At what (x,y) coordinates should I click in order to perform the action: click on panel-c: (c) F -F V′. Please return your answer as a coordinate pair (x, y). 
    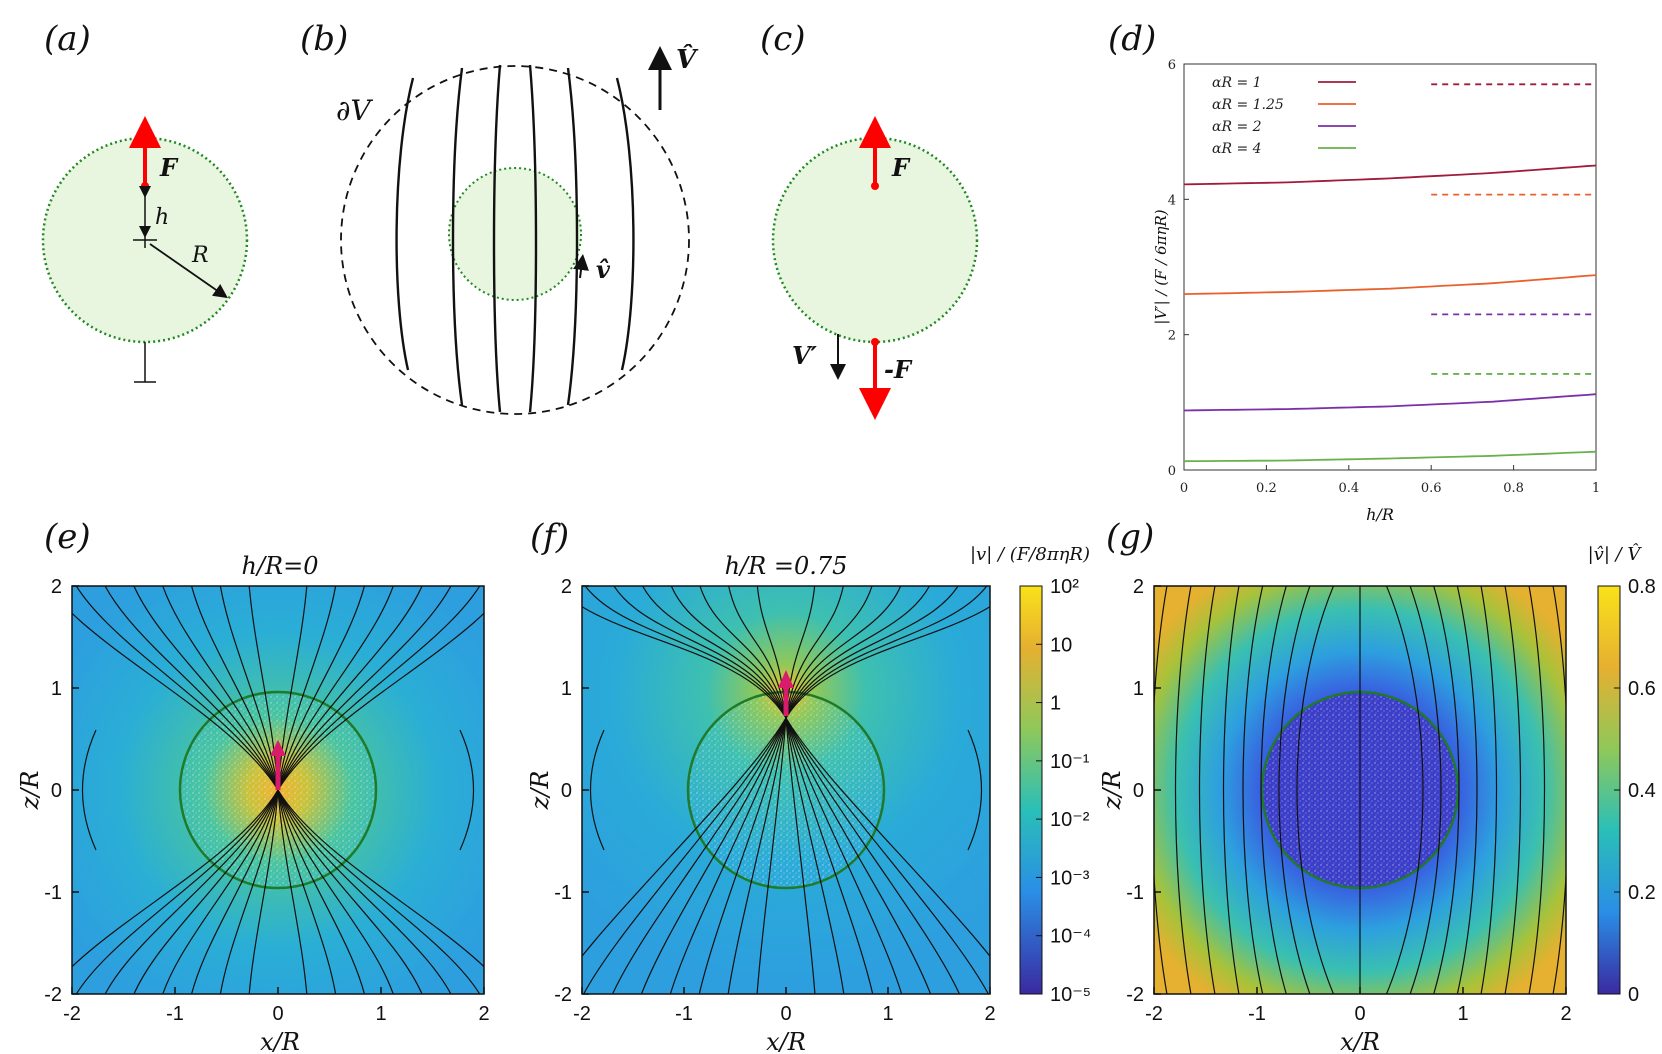
    Looking at the image, I should click on (869, 219).